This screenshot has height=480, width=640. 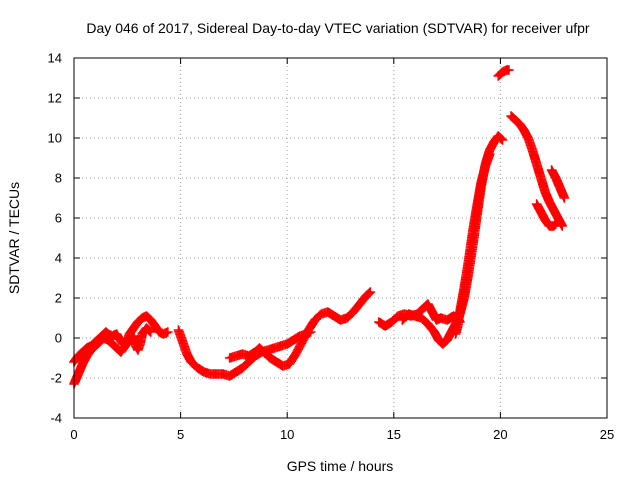 I want to click on x-tick-label: 5, so click(x=180, y=434).